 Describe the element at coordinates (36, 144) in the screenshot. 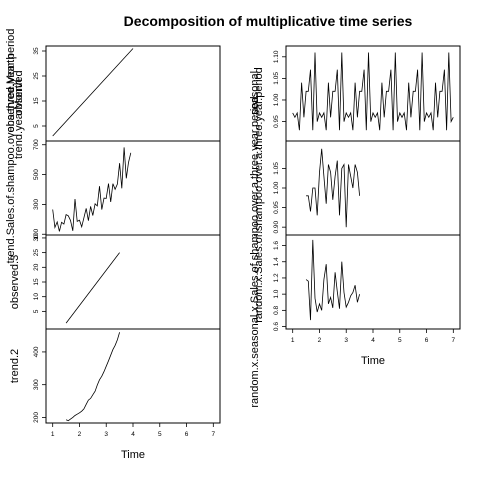

I see `y-tick-label: 700` at that location.